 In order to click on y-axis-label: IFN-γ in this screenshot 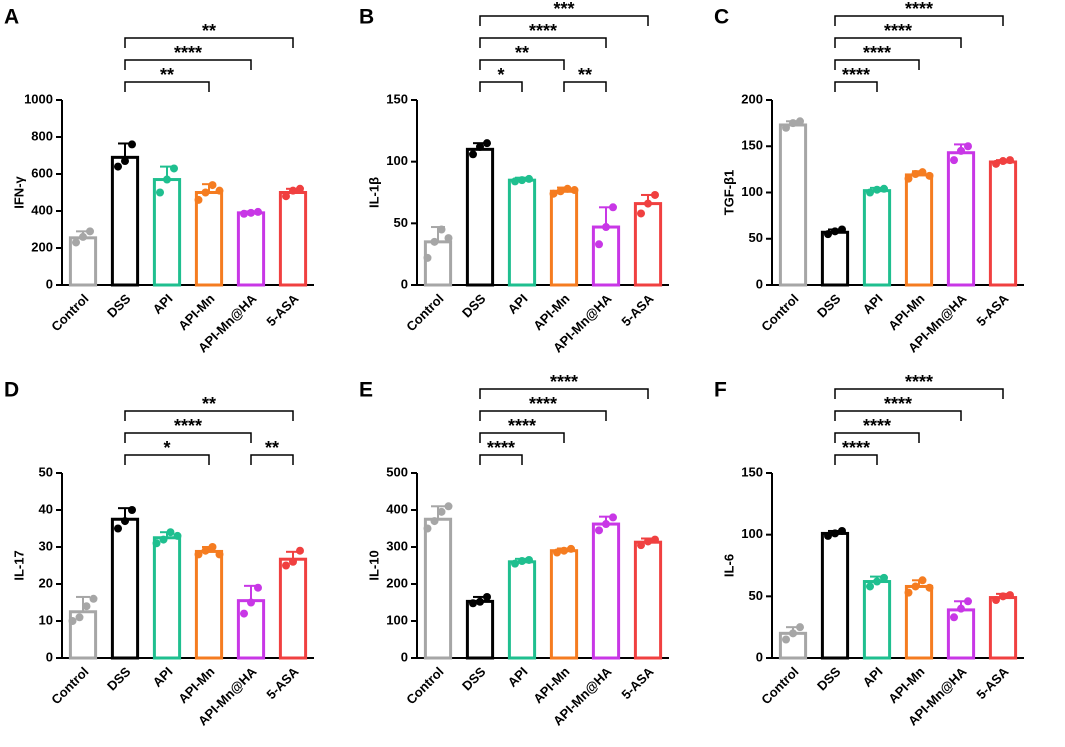, I will do `click(18, 191)`.